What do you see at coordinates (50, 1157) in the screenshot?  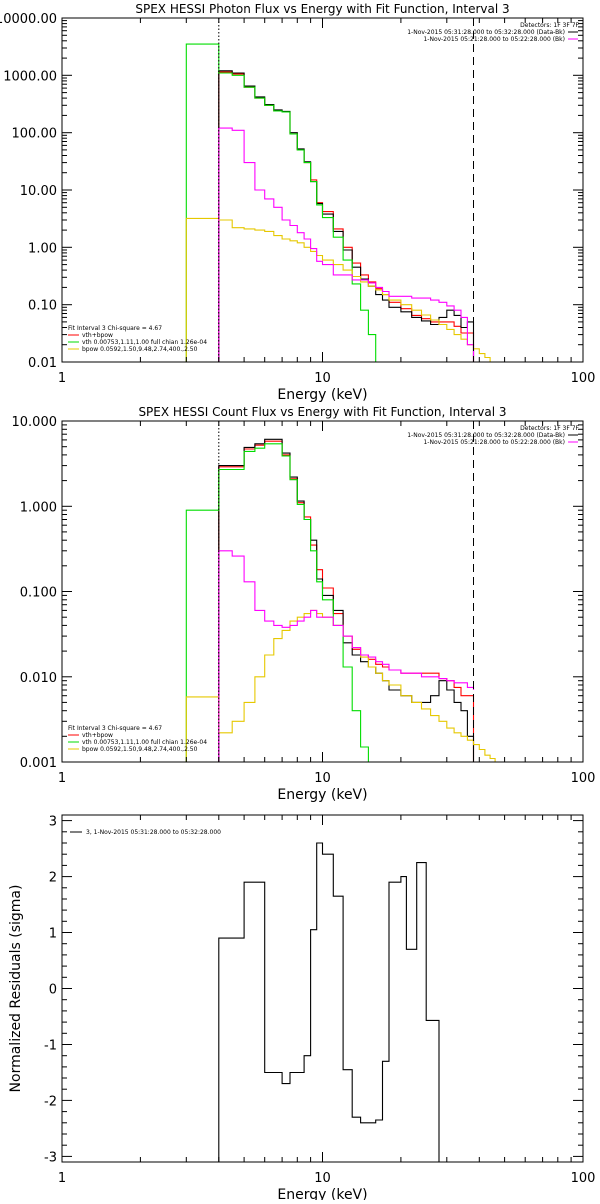 I see `y-tick-label: -3` at bounding box center [50, 1157].